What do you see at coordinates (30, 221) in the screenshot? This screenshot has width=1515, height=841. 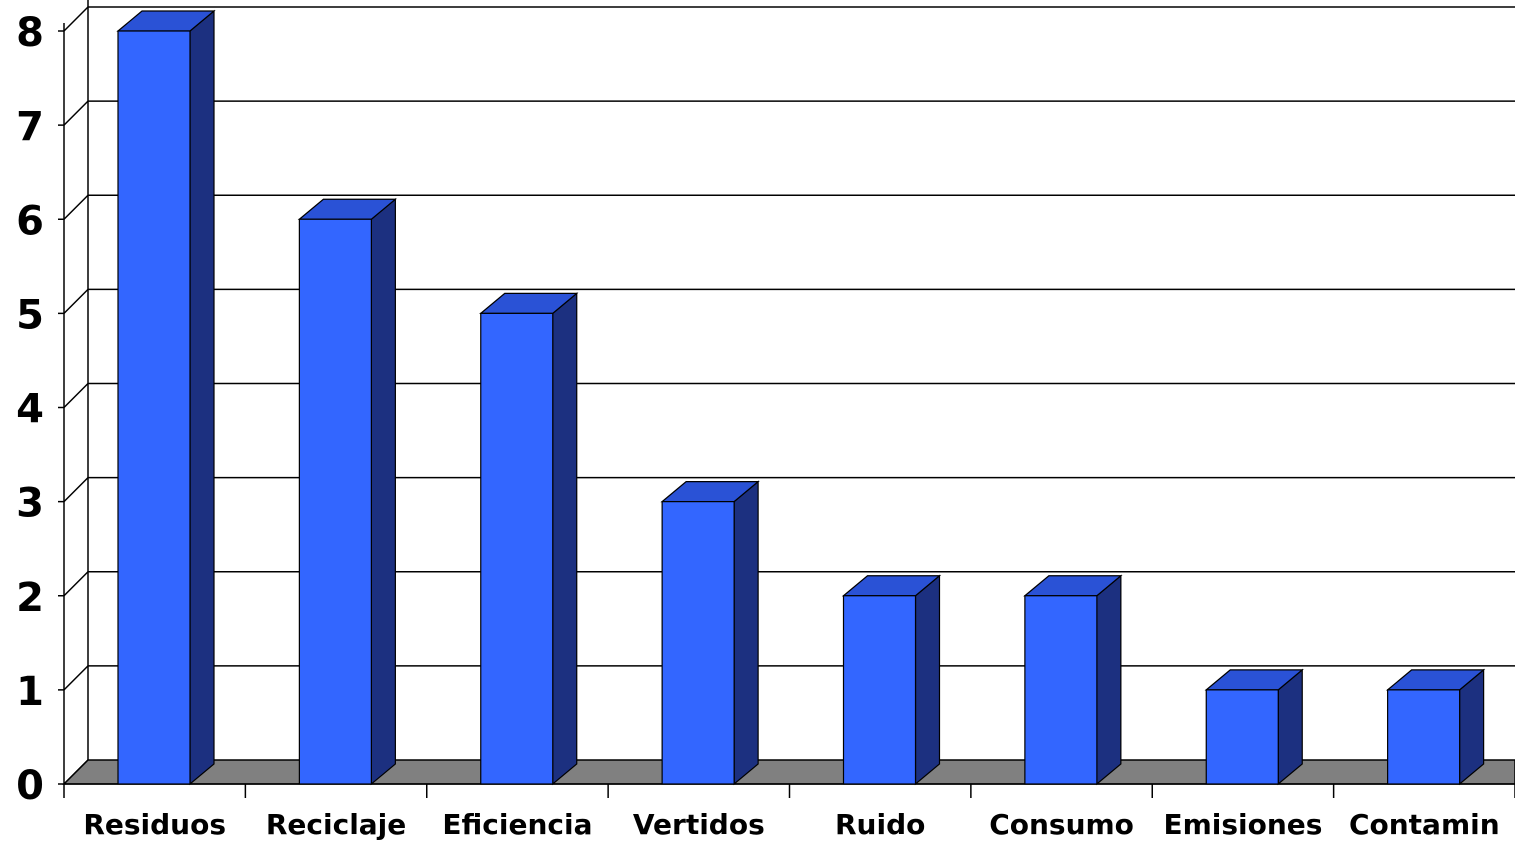 I see `y-tick-label: 6` at bounding box center [30, 221].